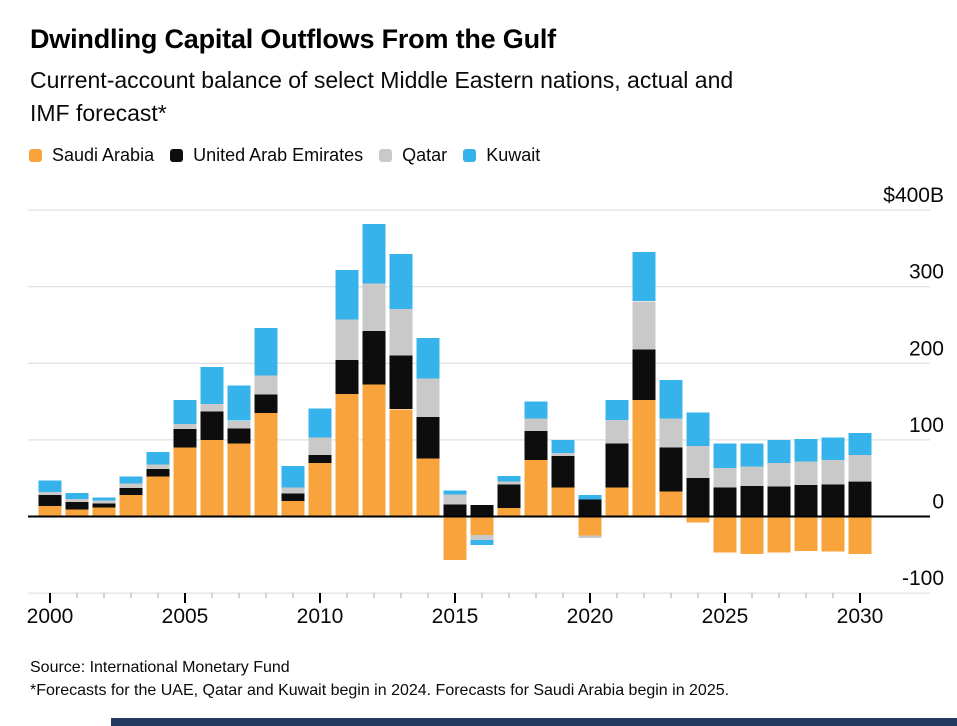 This screenshot has height=726, width=957. Describe the element at coordinates (563, 502) in the screenshot. I see `bar-2019-saudi-arabia` at that location.